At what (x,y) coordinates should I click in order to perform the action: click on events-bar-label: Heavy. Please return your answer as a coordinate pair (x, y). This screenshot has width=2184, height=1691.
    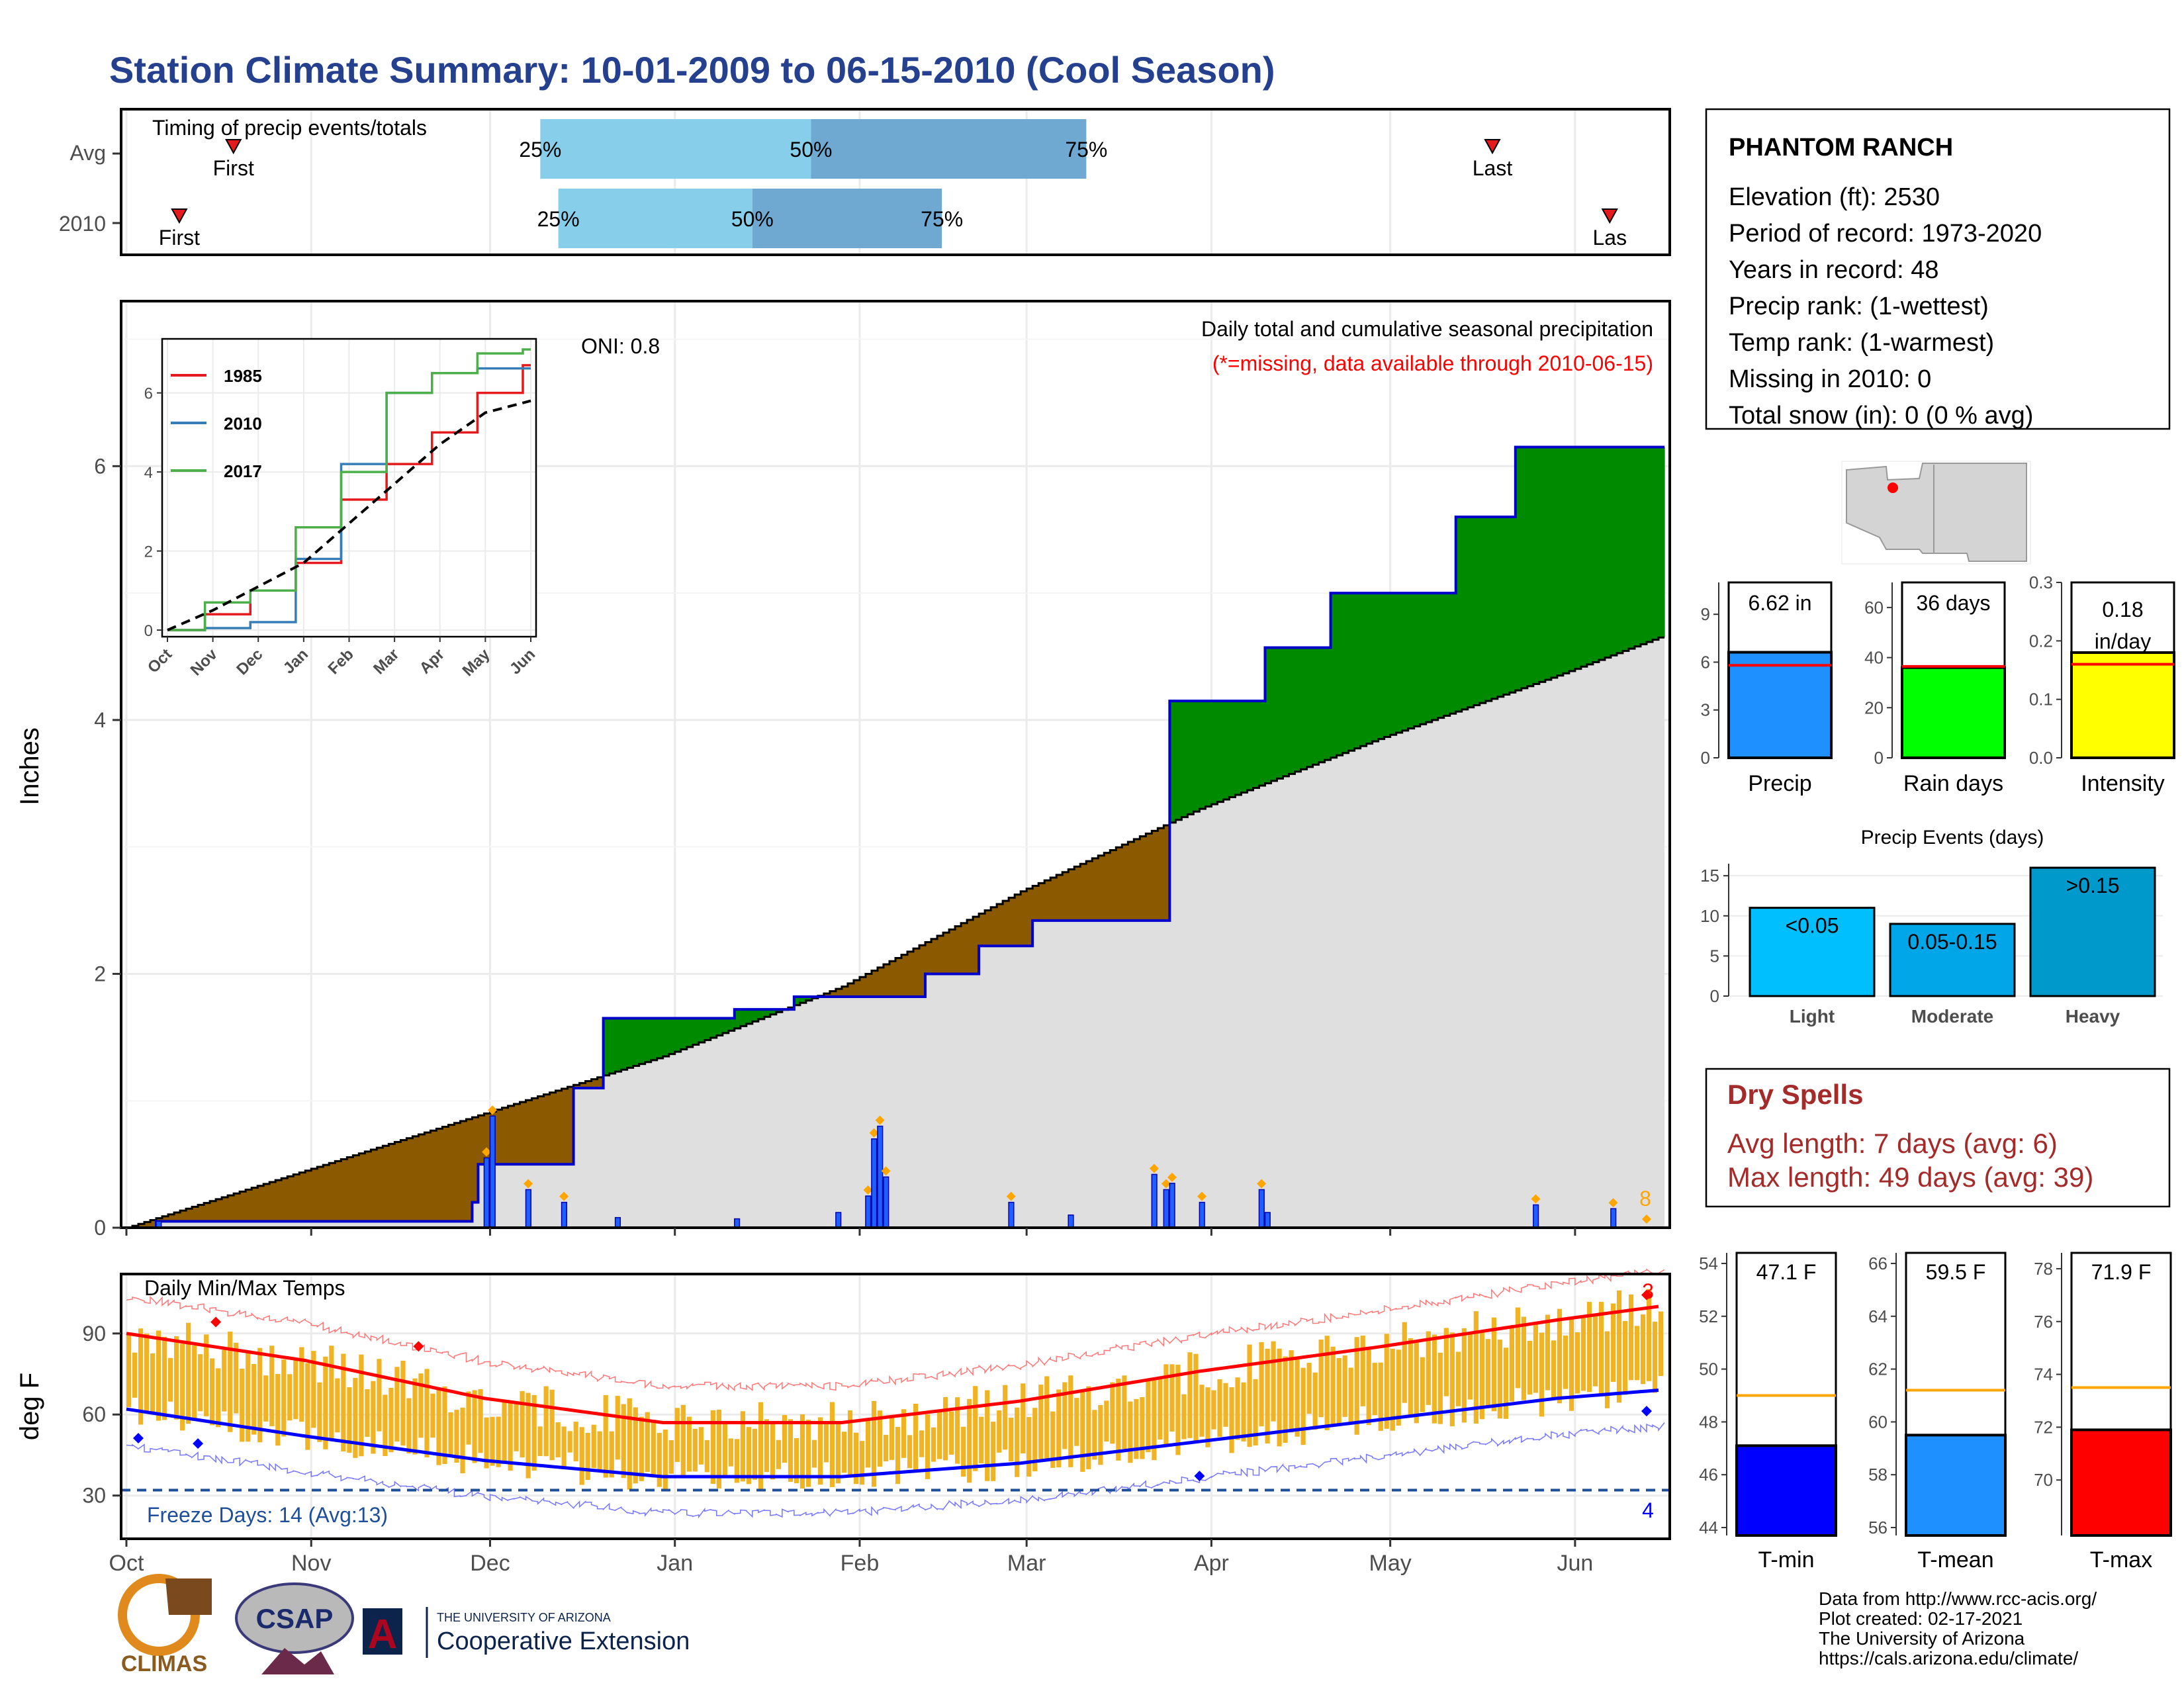
    Looking at the image, I should click on (2093, 1017).